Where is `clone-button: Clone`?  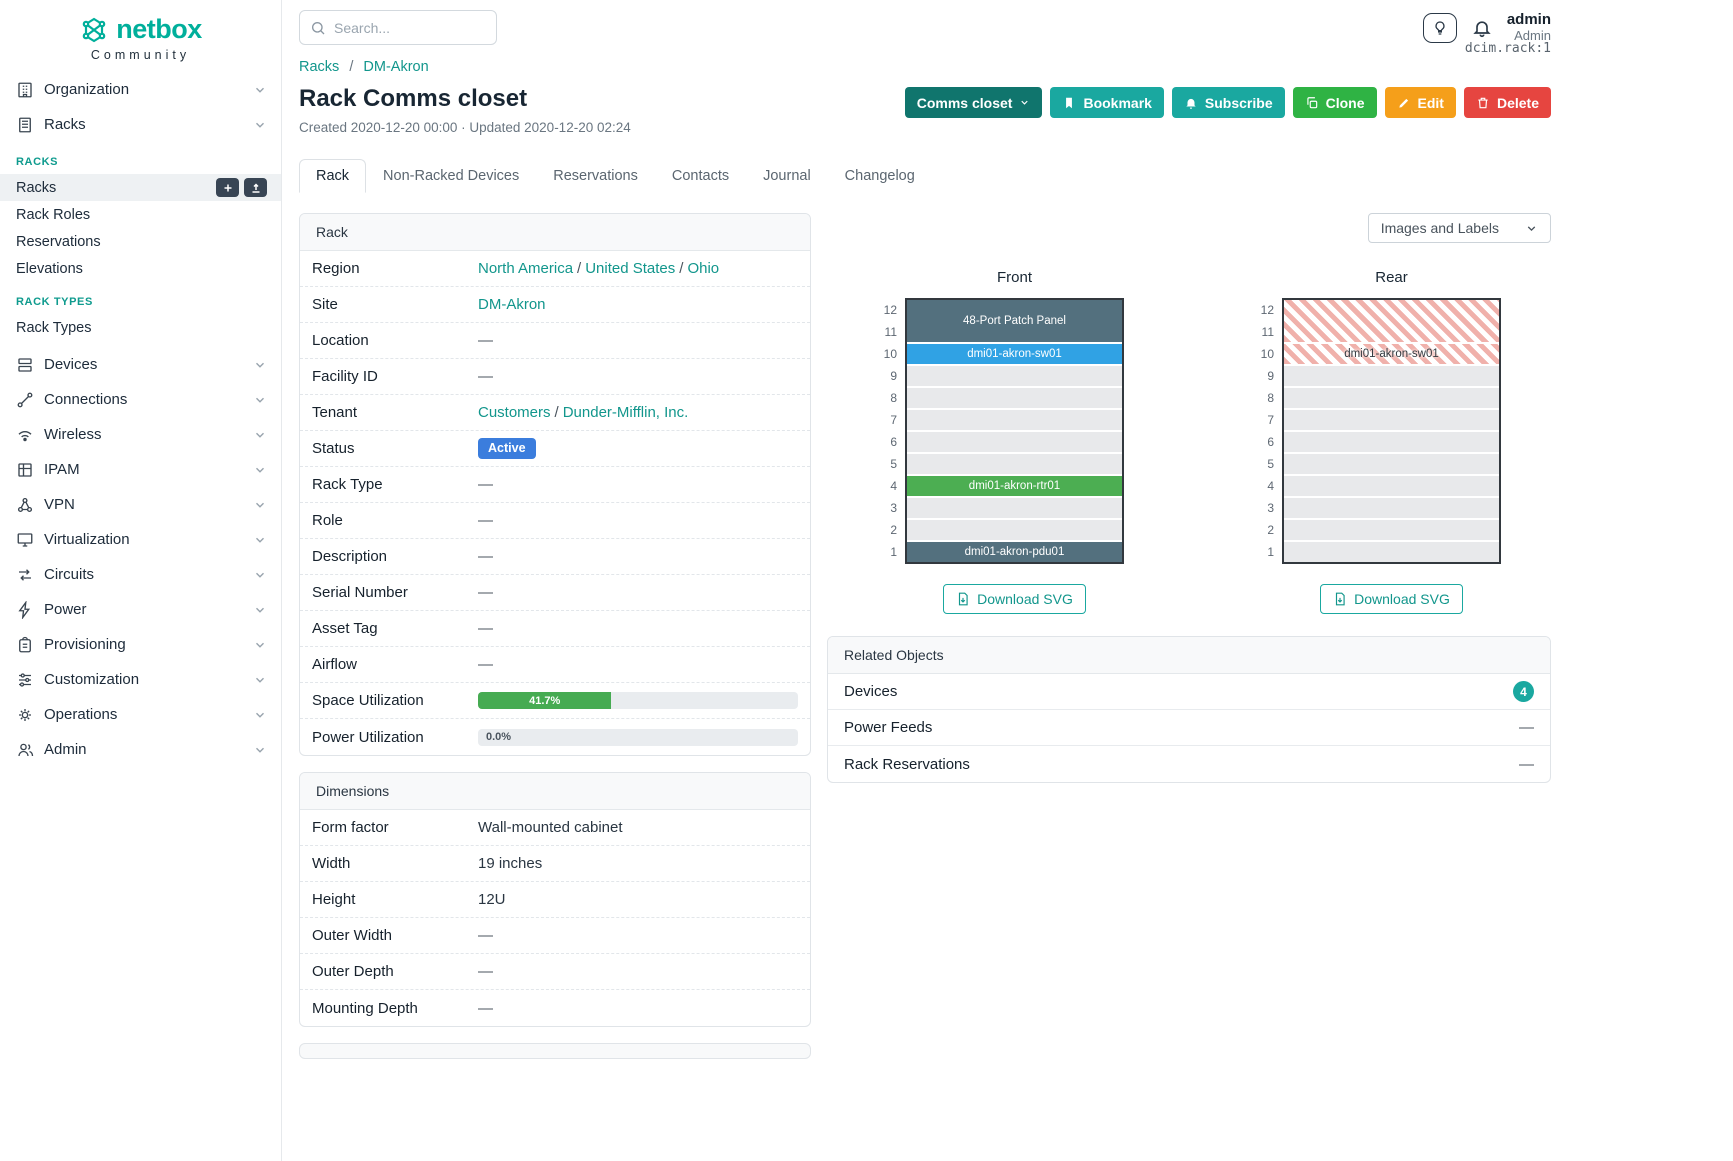 clone-button: Clone is located at coordinates (1334, 102).